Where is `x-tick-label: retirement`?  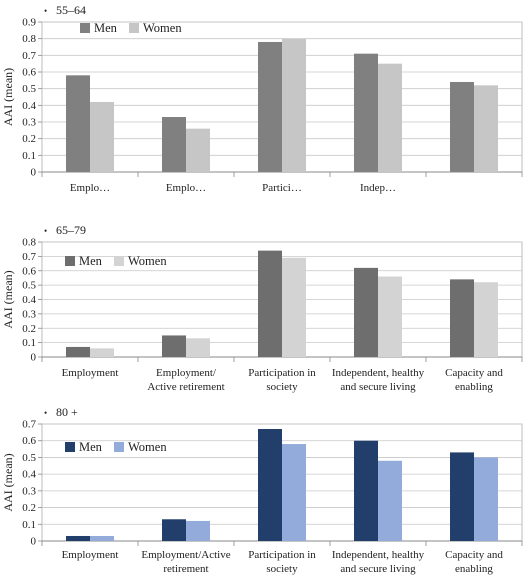
x-tick-label: retirement is located at coordinates (185, 569).